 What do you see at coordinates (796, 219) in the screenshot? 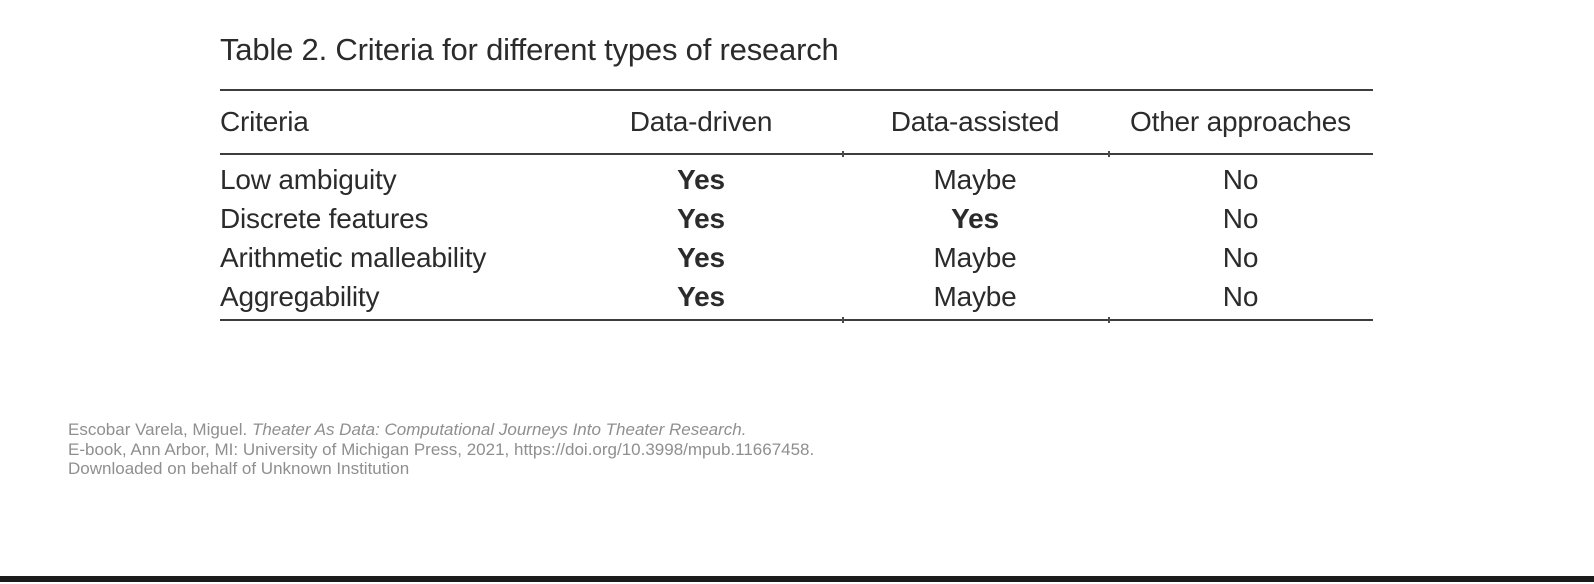
I see `table-row: Discrete features Yes Yes No` at bounding box center [796, 219].